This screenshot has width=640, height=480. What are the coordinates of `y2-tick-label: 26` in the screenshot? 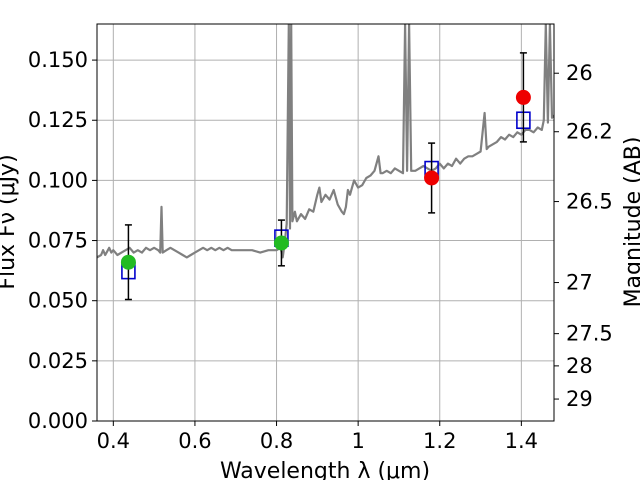 It's located at (579, 73).